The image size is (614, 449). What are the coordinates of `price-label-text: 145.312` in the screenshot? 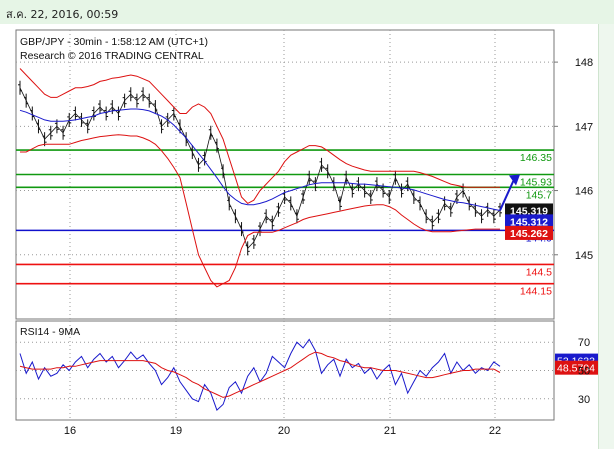 It's located at (529, 222).